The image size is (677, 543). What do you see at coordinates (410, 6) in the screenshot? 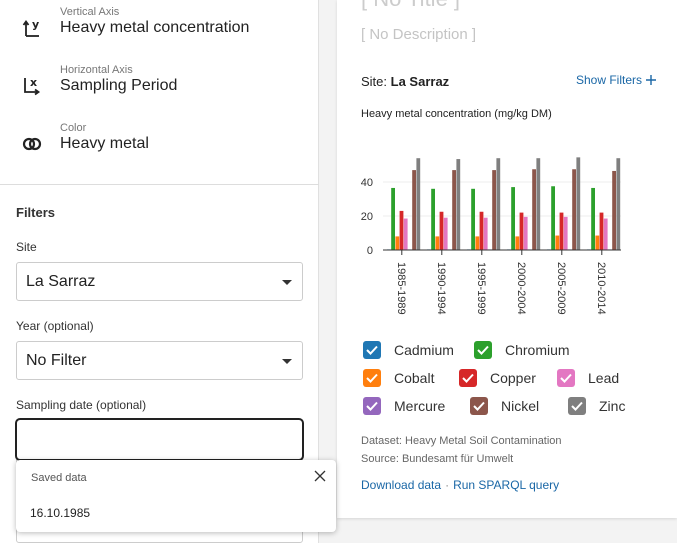
I see `chart-title-placeholder: [ No Title ]` at bounding box center [410, 6].